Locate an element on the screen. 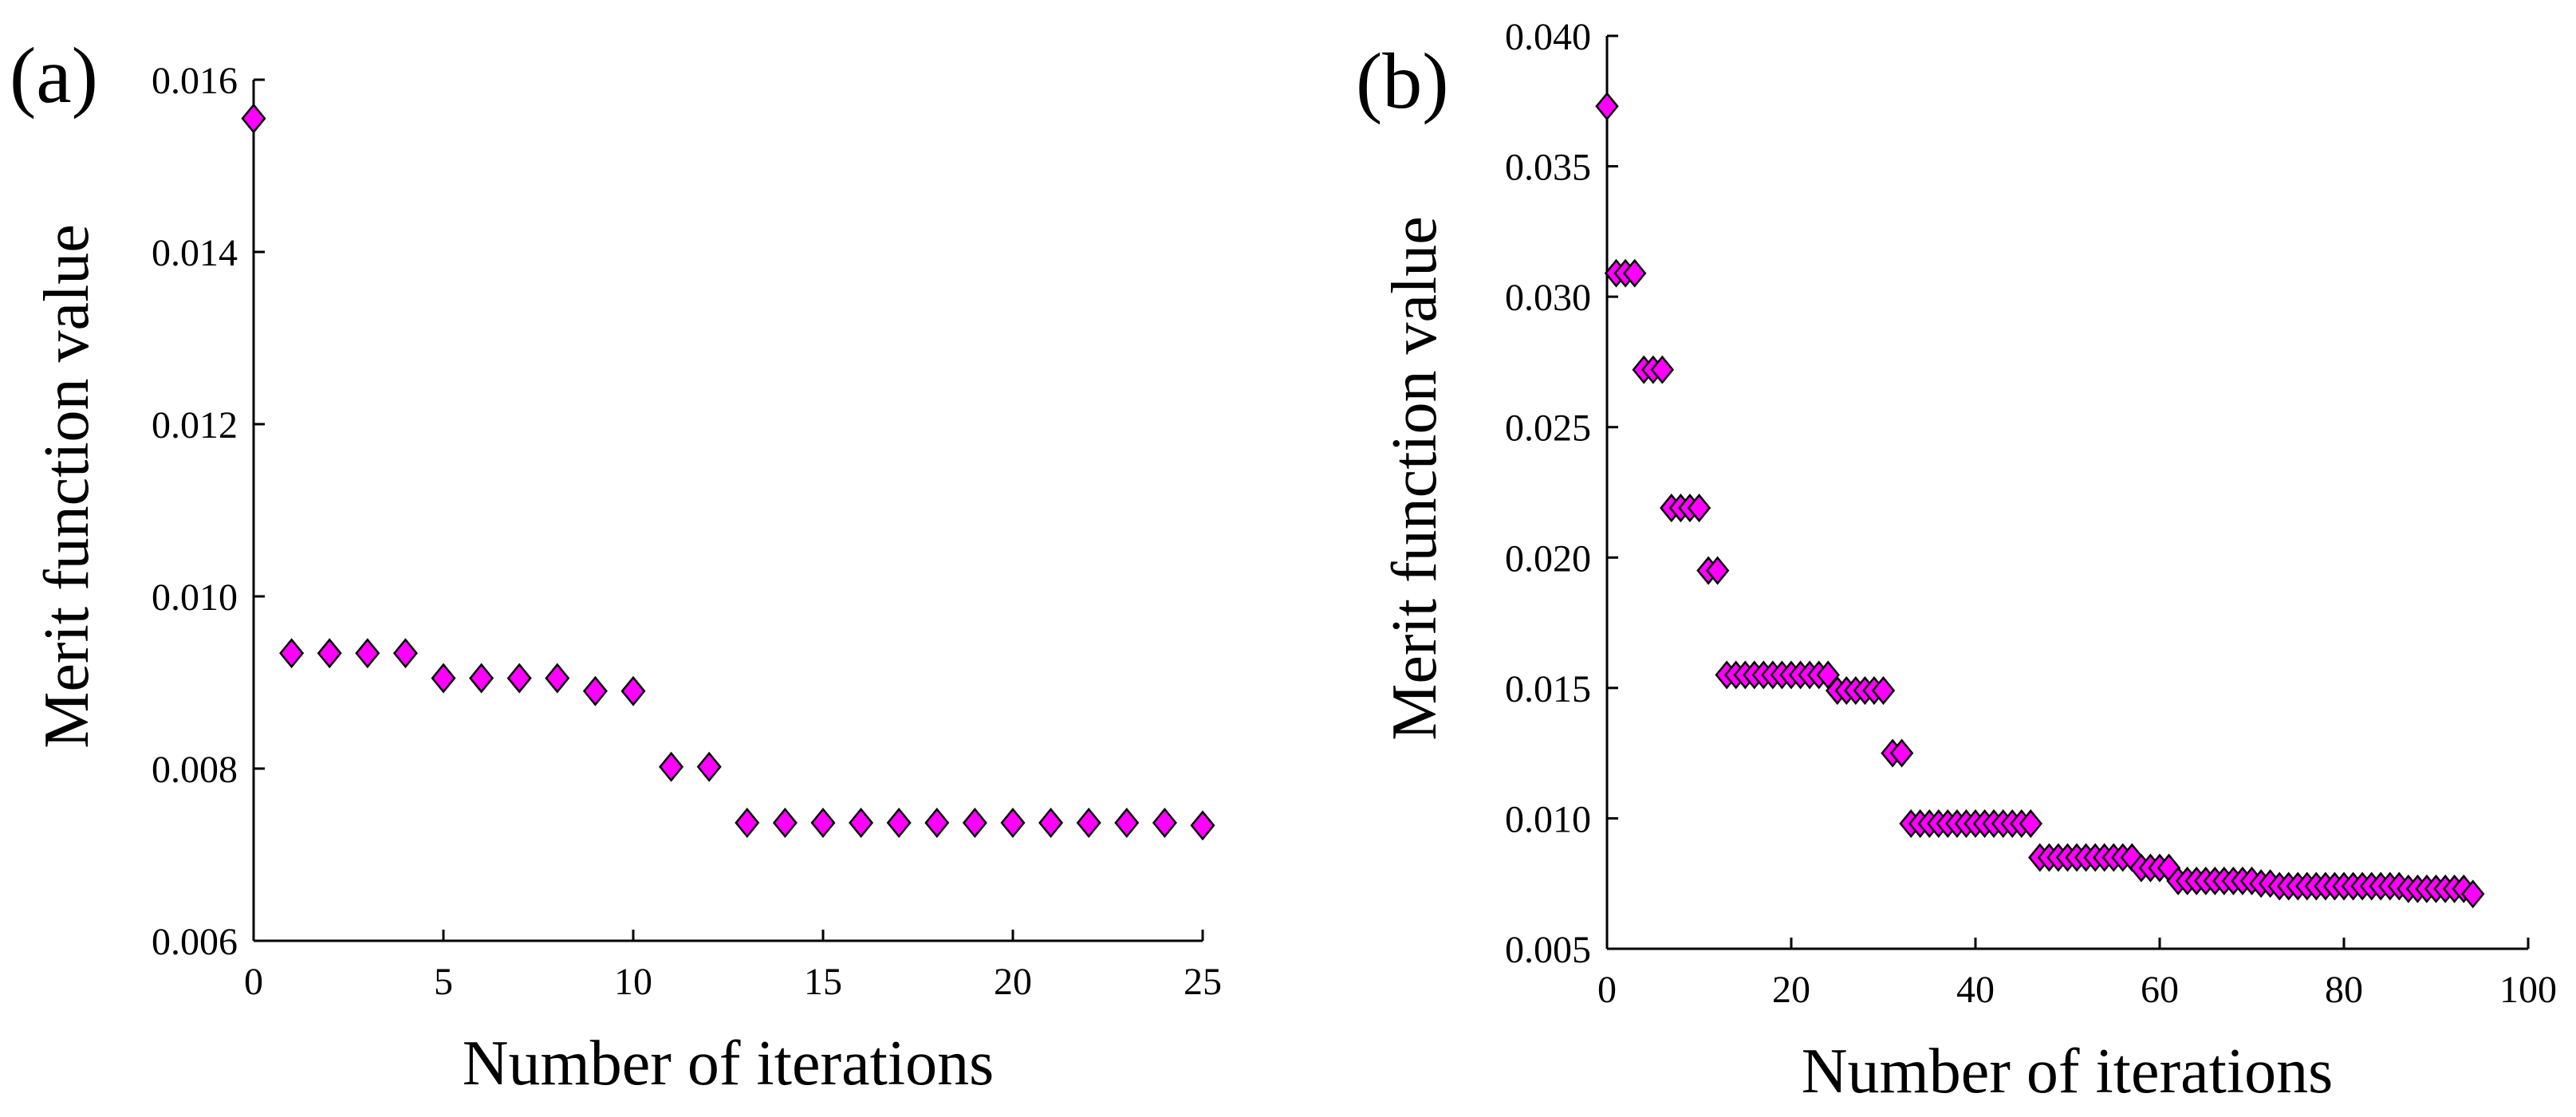  x-tick-label: 15 is located at coordinates (823, 982).